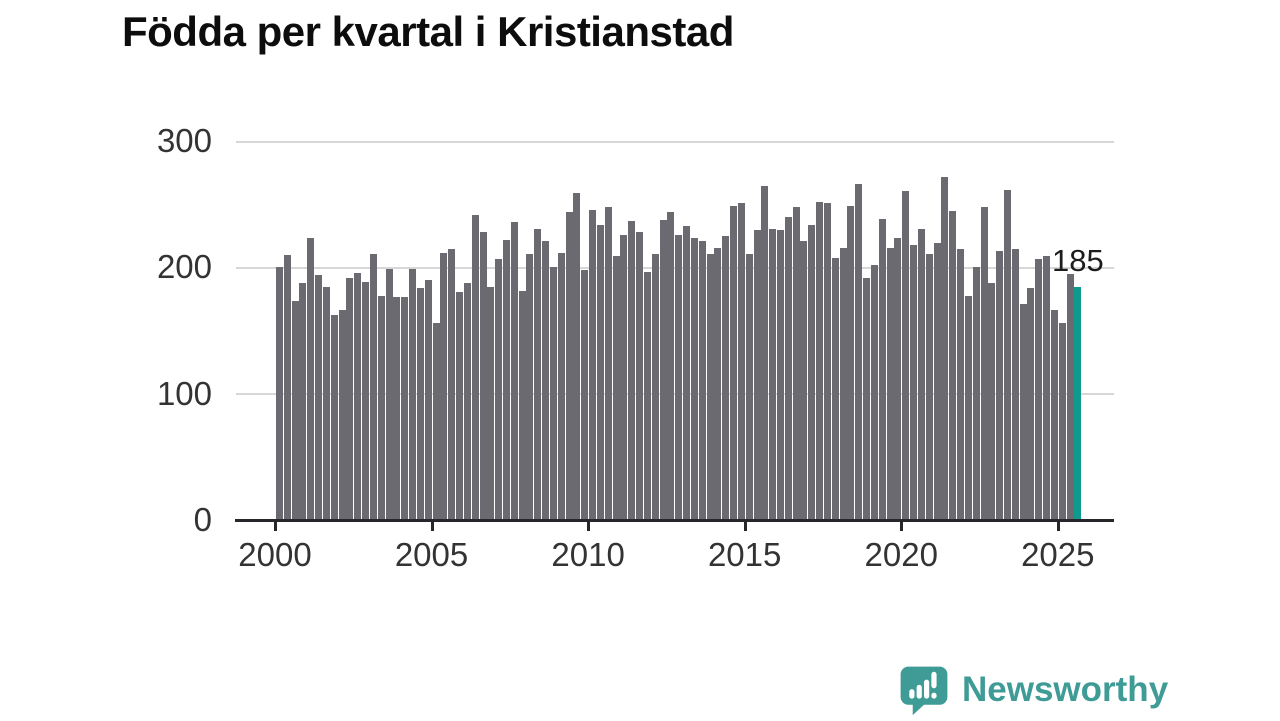  I want to click on newsworthy-logo-text: Newsworthy, so click(1065, 689).